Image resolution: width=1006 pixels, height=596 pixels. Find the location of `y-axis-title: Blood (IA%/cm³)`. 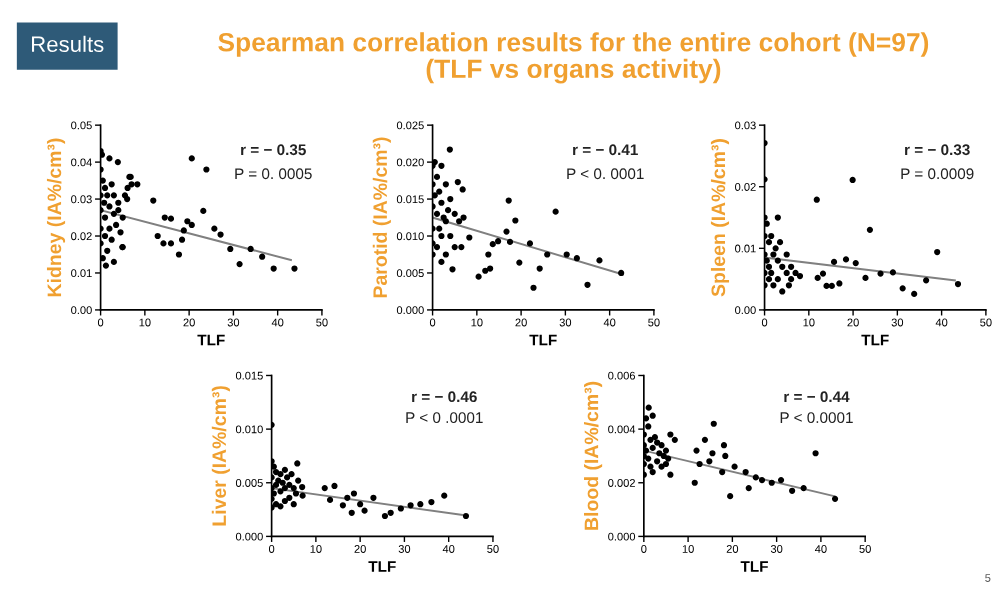

y-axis-title: Blood (IA%/cm³) is located at coordinates (593, 455).